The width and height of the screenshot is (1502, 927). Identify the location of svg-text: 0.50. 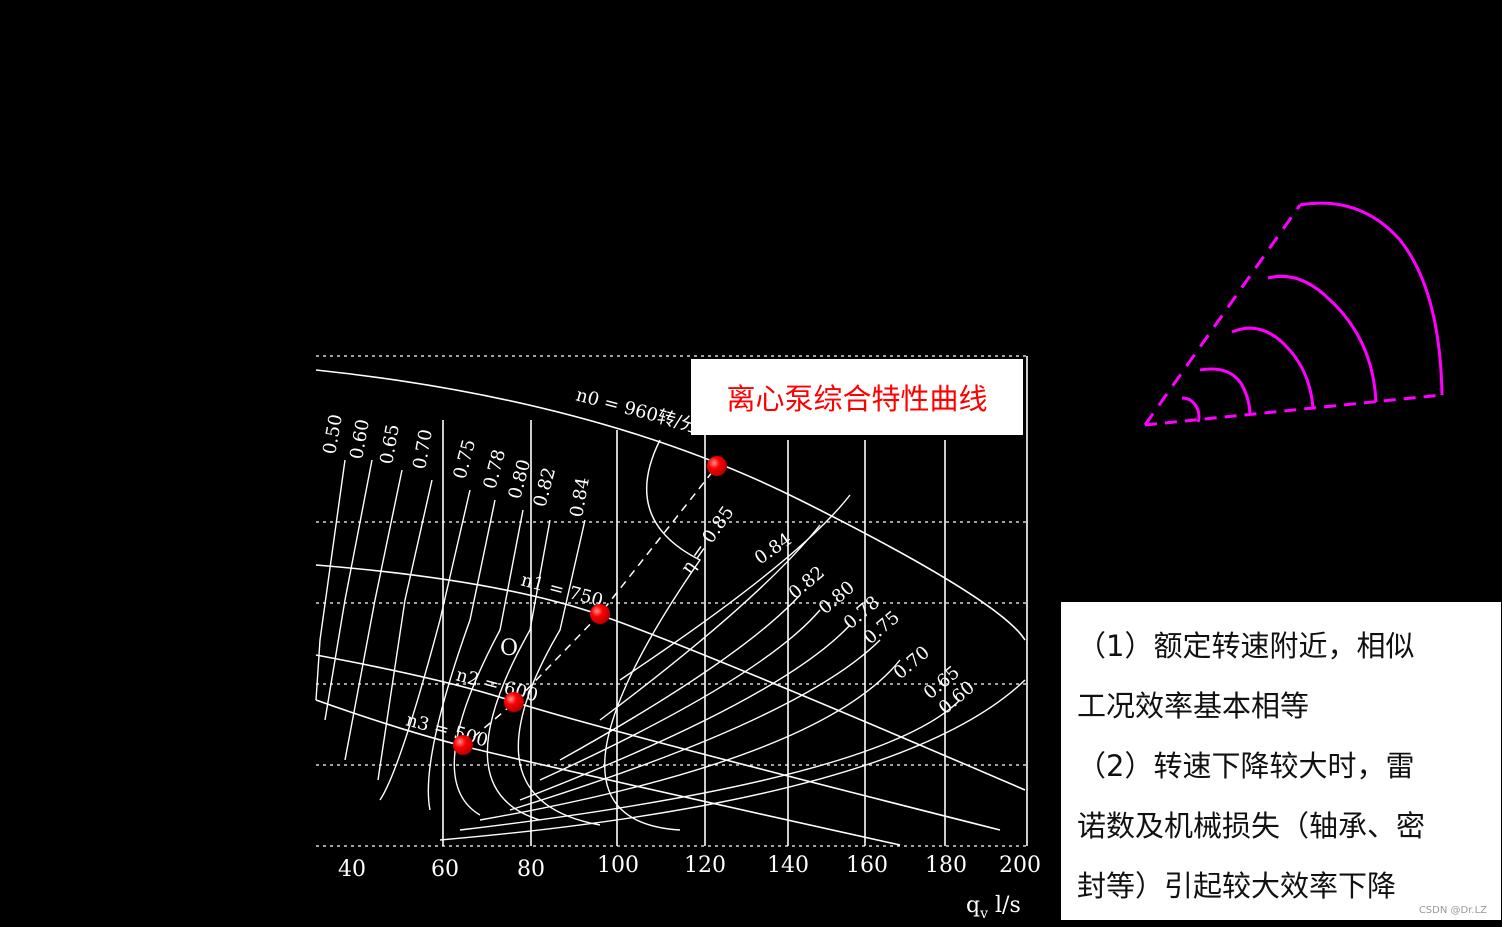
(333, 434).